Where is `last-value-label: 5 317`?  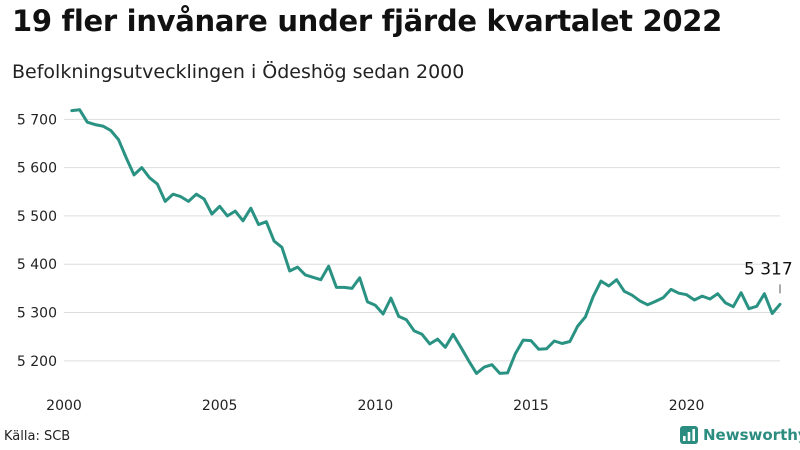 last-value-label: 5 317 is located at coordinates (768, 269).